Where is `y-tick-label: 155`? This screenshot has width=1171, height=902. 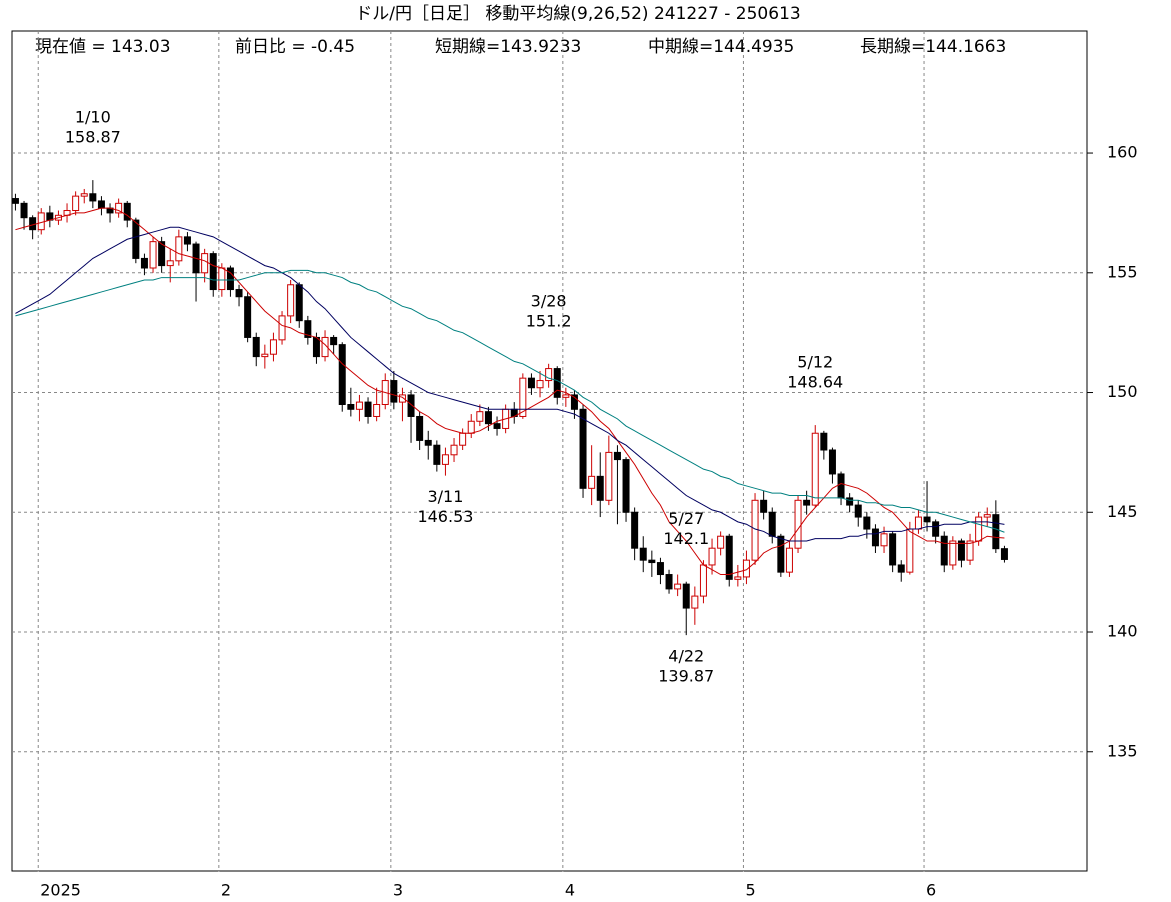 y-tick-label: 155 is located at coordinates (1122, 271).